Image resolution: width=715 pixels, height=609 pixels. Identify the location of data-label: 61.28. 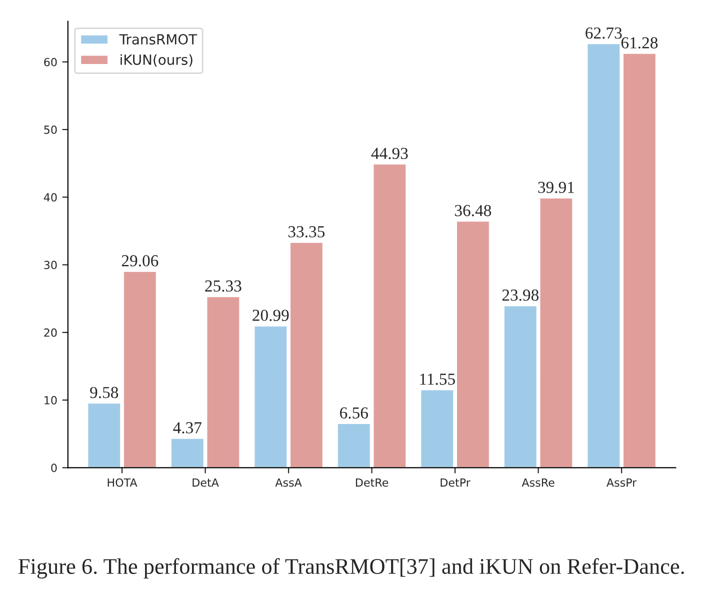
(639, 43).